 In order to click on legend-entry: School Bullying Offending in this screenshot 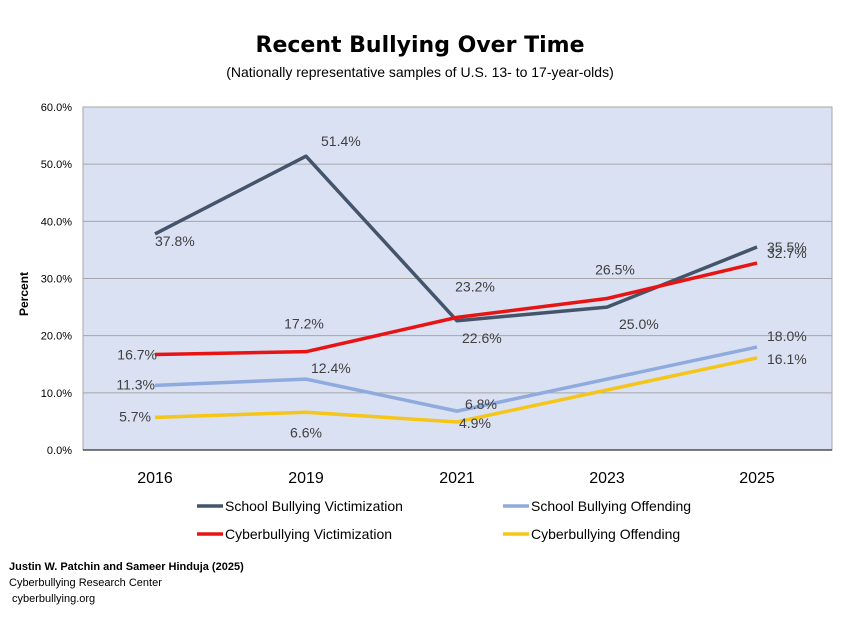, I will do `click(611, 506)`.